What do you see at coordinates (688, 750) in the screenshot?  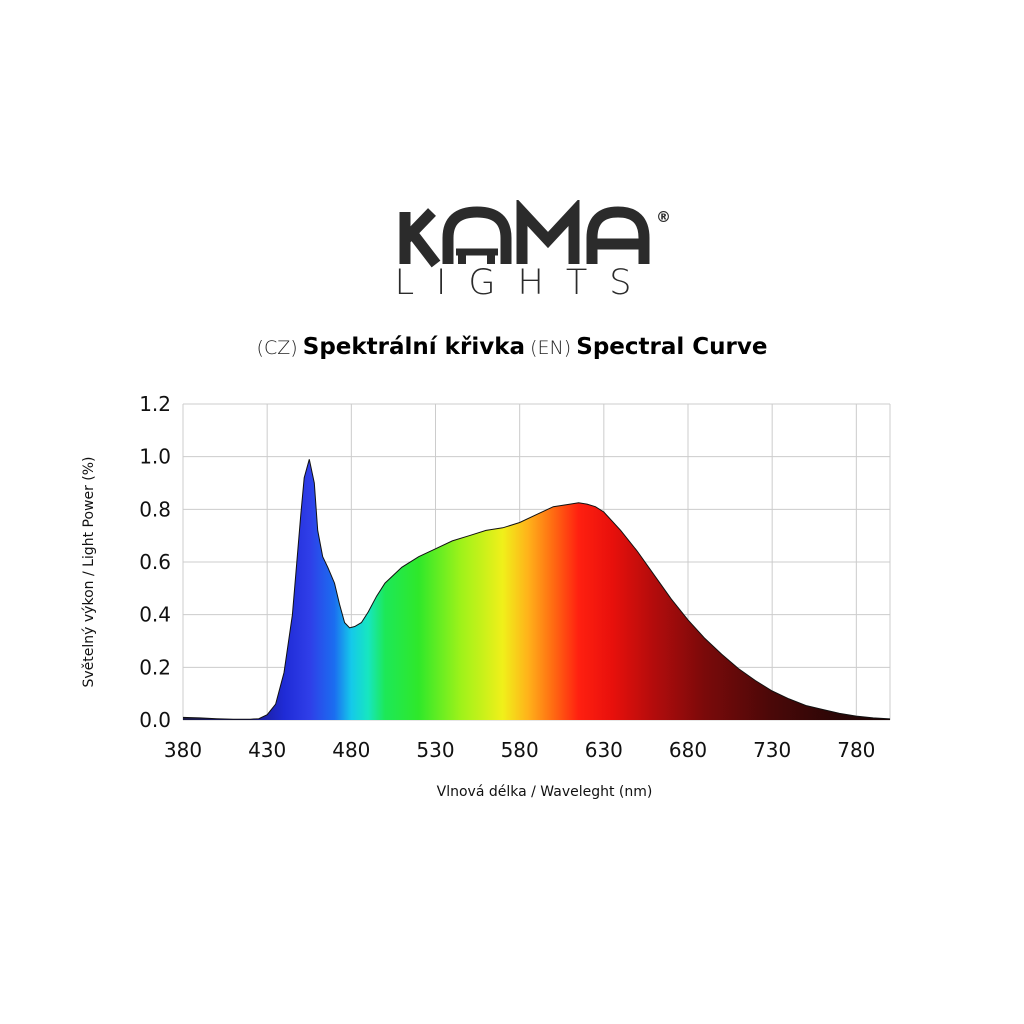 I see `x-tick-label: 680` at bounding box center [688, 750].